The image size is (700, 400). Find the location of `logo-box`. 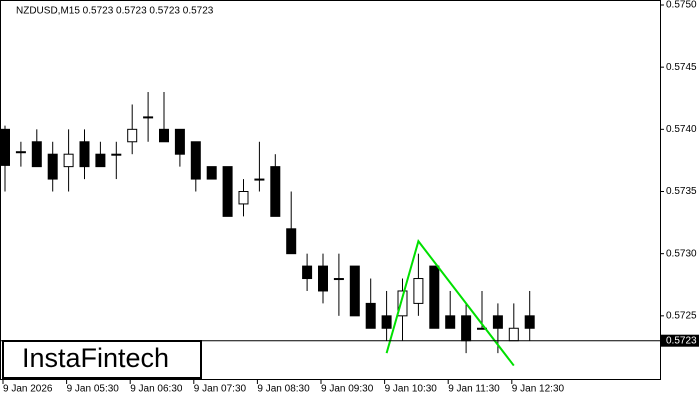

logo-box is located at coordinates (102, 359).